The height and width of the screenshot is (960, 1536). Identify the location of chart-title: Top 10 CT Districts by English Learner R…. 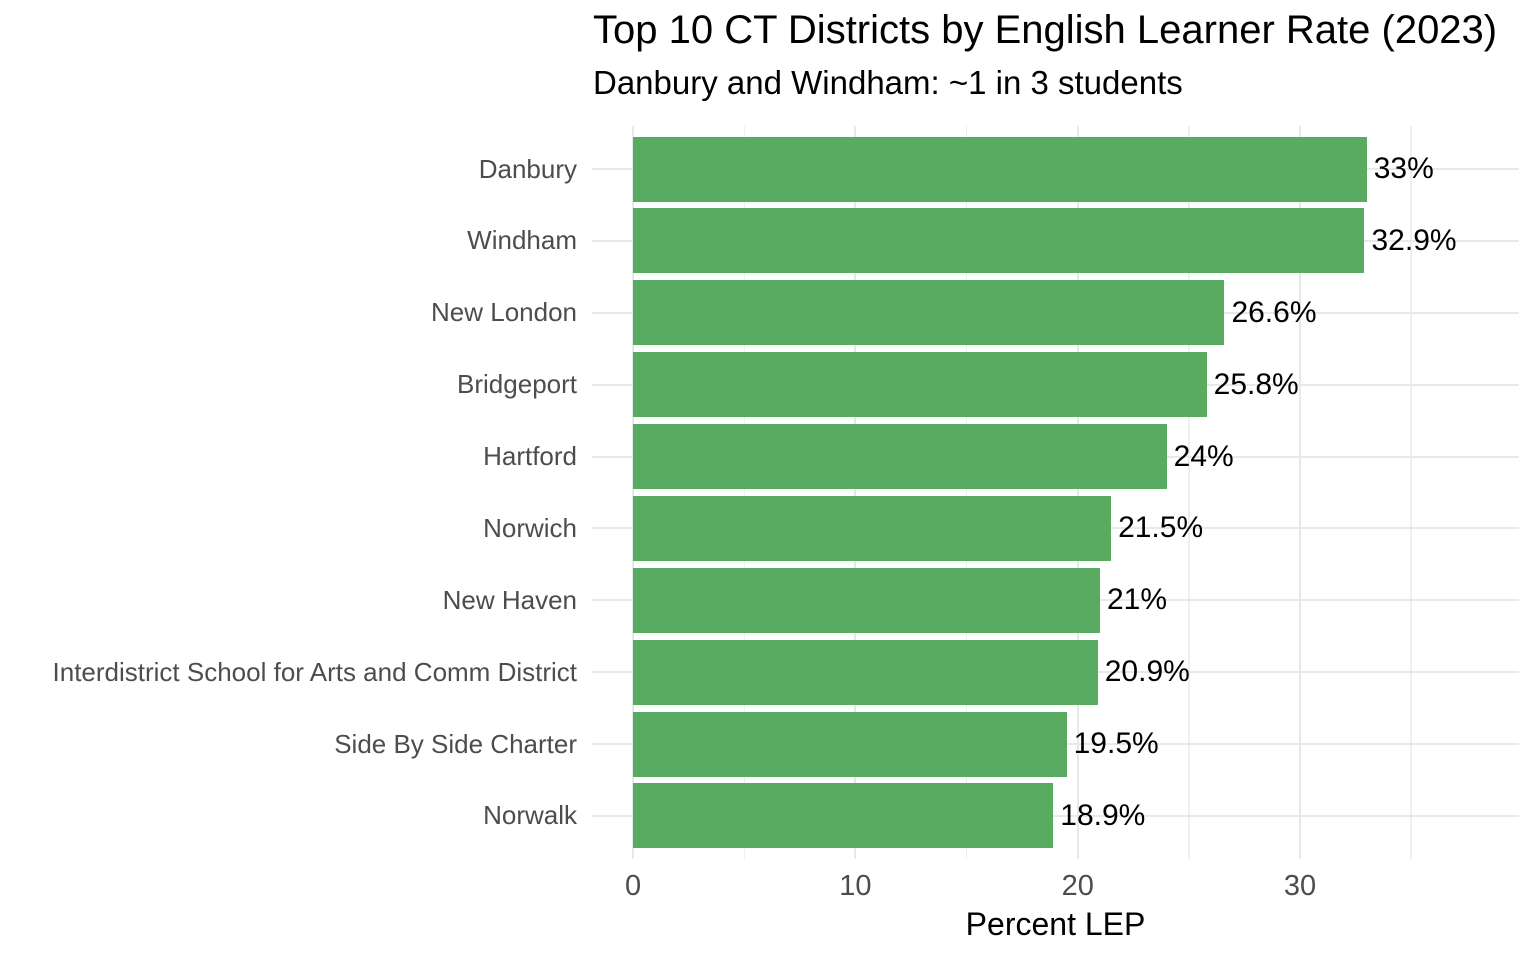
(1045, 30).